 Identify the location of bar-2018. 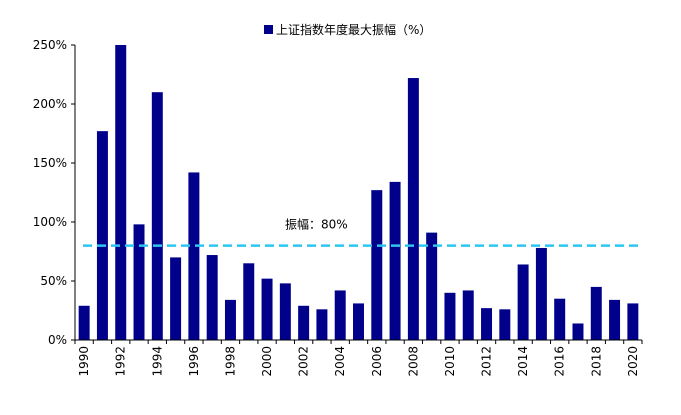
(596, 313).